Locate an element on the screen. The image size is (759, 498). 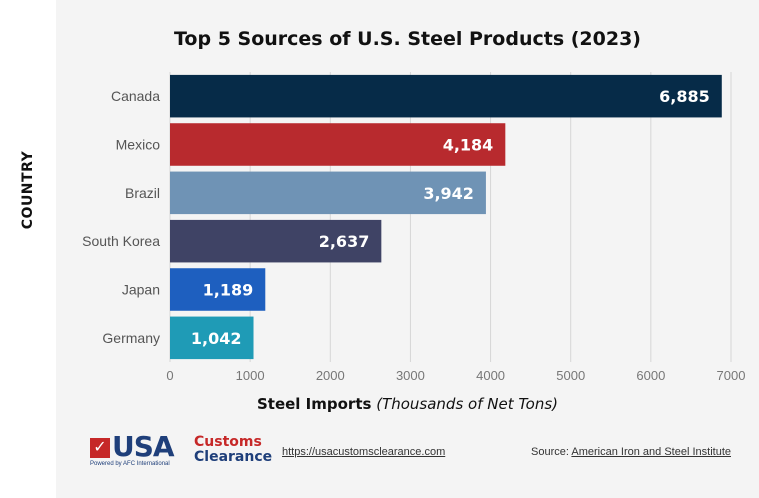
left-band is located at coordinates (28, 249).